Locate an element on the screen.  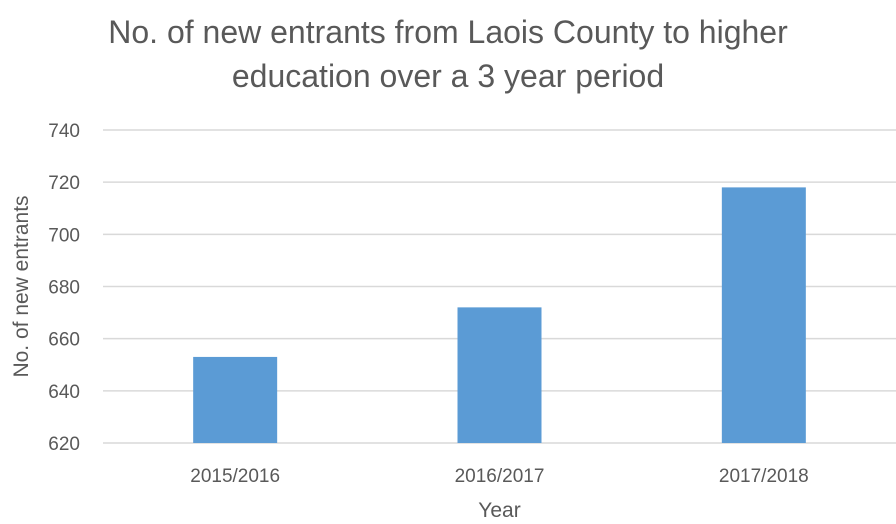
y-tick-label: 740 is located at coordinates (64, 131).